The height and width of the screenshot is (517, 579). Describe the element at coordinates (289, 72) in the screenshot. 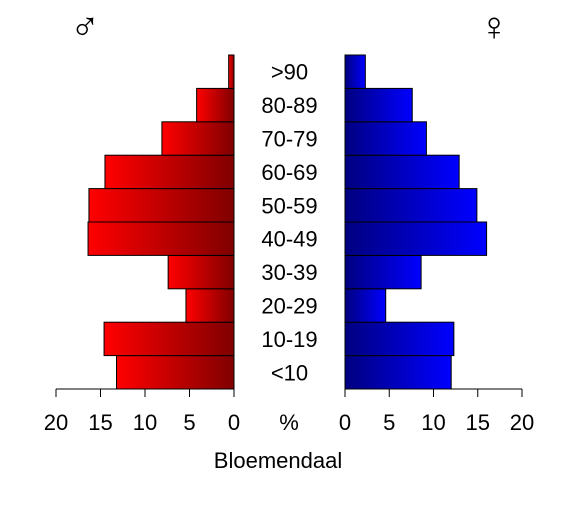

I see `age-label-9: >90` at that location.